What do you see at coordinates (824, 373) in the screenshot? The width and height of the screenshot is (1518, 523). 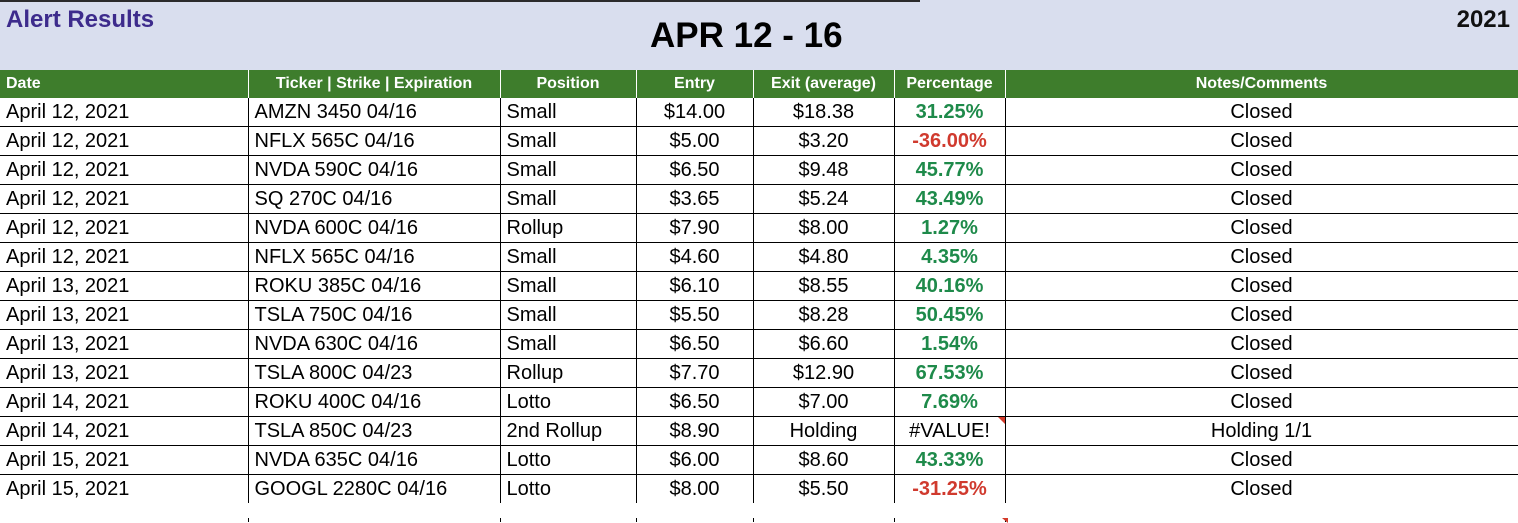 I see `exit-cell: $12.90` at bounding box center [824, 373].